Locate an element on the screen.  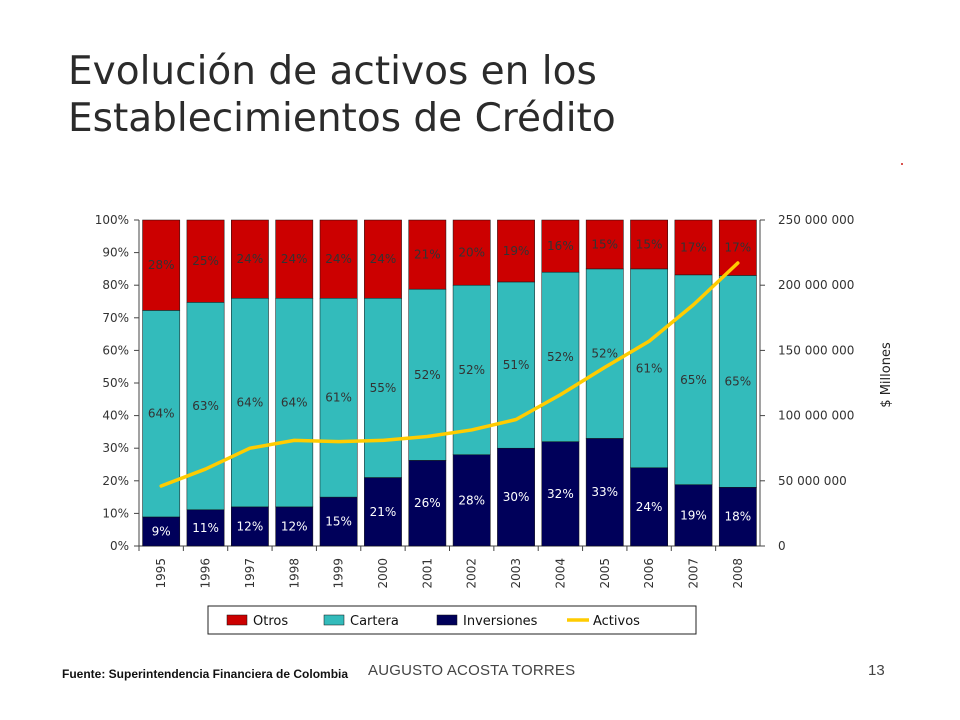
bar-otros-2000 is located at coordinates (383, 259).